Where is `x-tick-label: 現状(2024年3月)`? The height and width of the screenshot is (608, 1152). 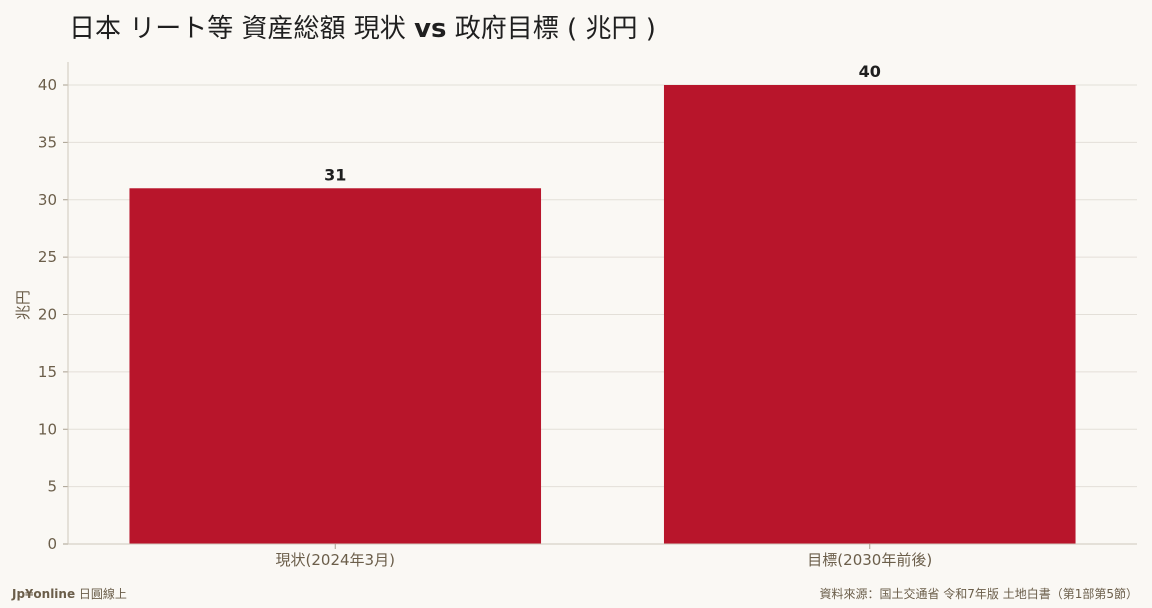
x-tick-label: 現状(2024年3月) is located at coordinates (335, 560).